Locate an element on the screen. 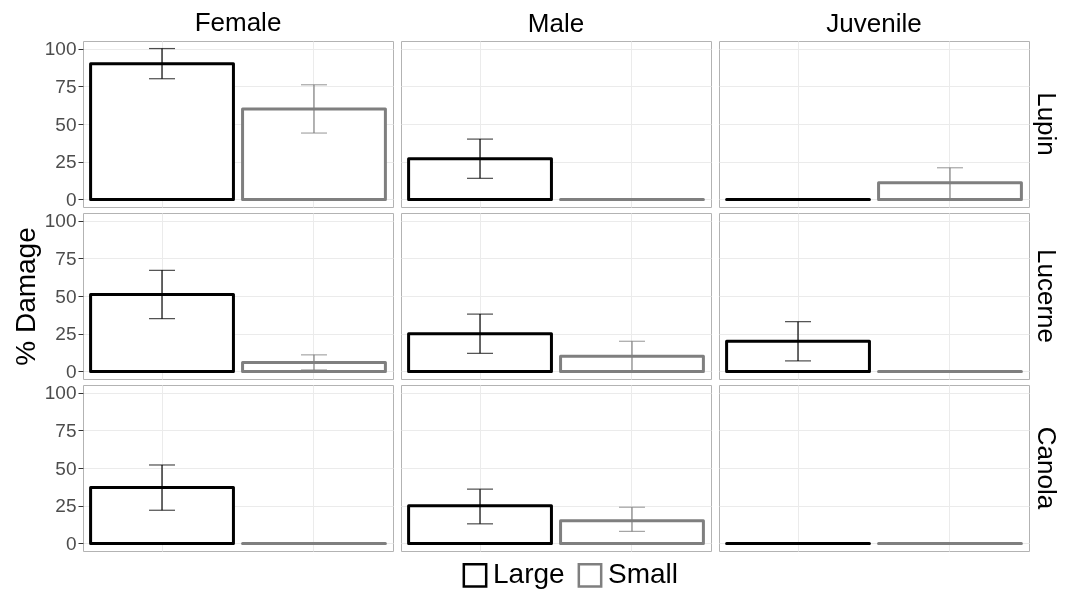 The image size is (1066, 605). annotation: Canola is located at coordinates (1047, 468).